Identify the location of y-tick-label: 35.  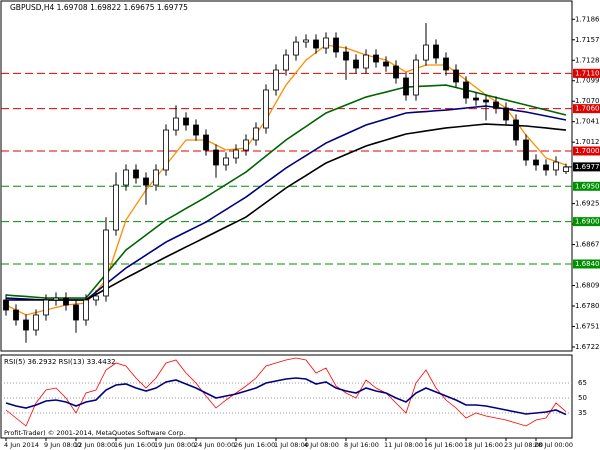
(582, 413).